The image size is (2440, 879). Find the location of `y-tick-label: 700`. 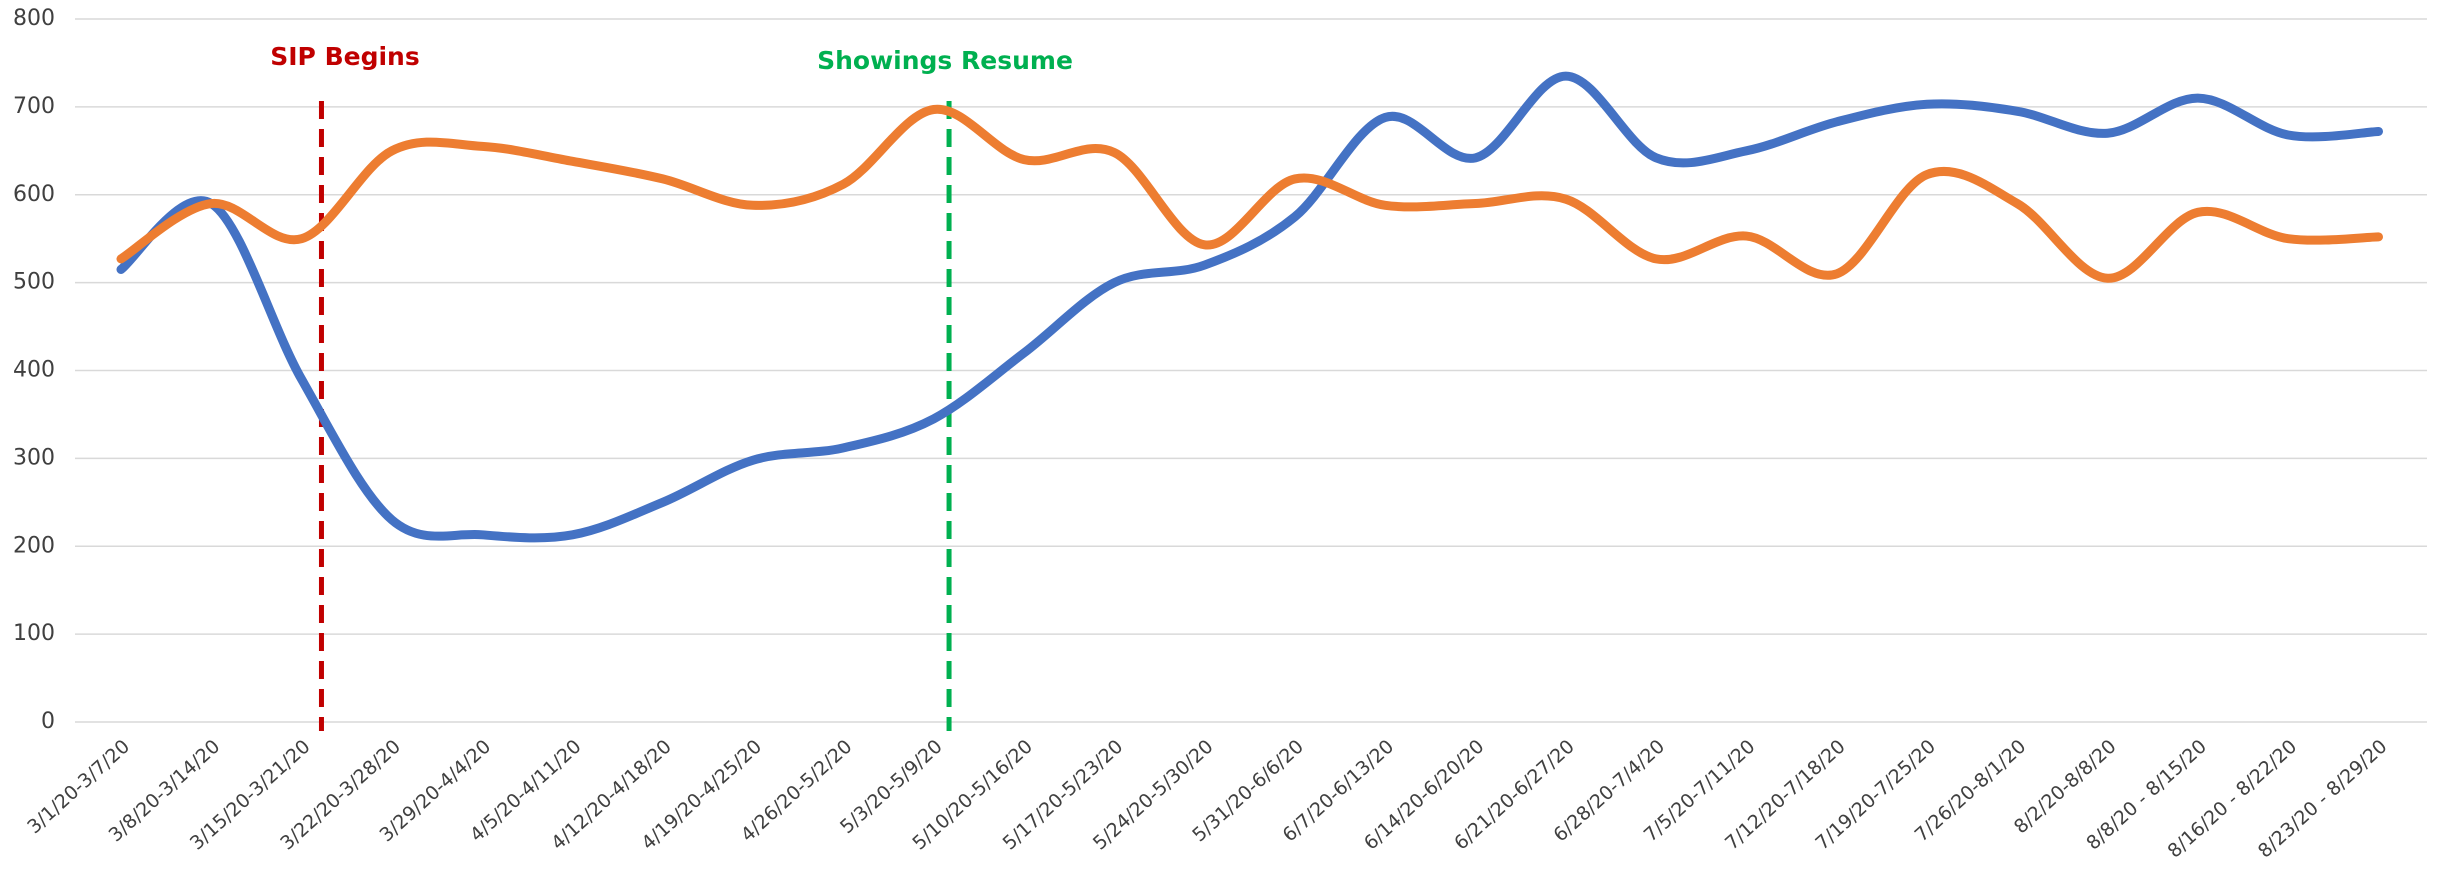

y-tick-label: 700 is located at coordinates (34, 106).